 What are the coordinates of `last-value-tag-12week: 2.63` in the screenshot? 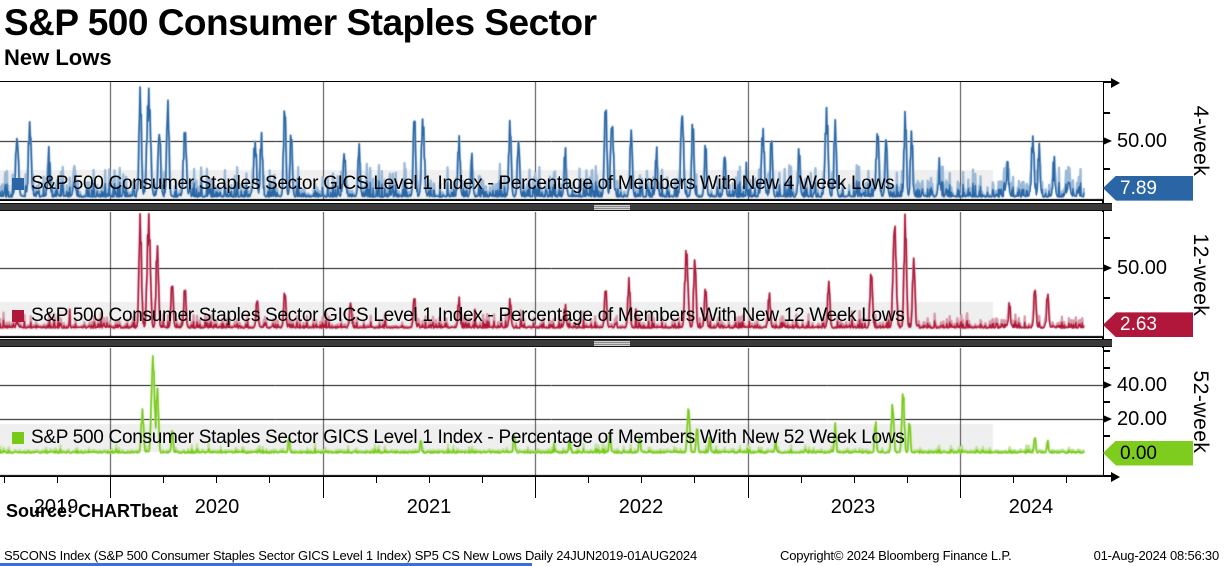 It's located at (1148, 325).